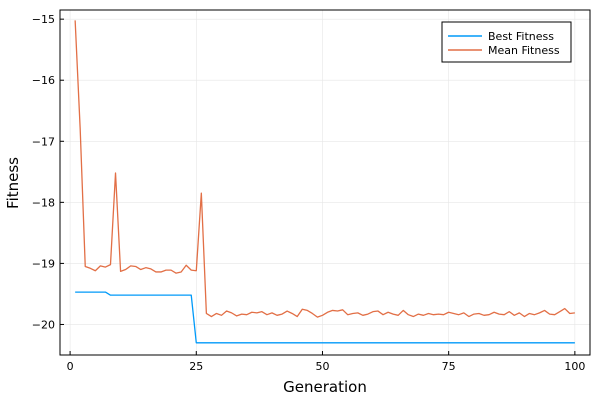 The width and height of the screenshot is (600, 400). I want to click on legend-box, so click(506, 42).